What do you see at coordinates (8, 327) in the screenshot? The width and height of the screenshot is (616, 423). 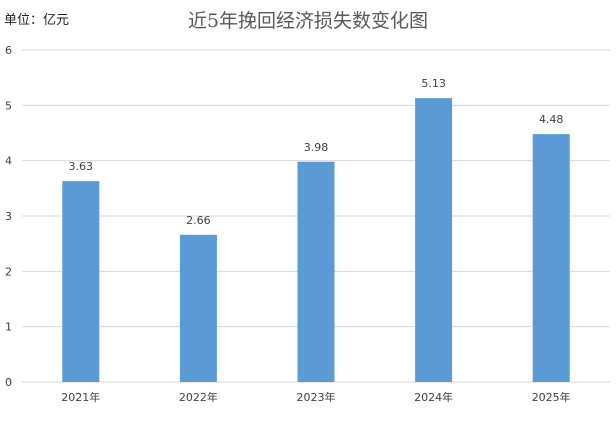 I see `y-tick-label: 1` at bounding box center [8, 327].